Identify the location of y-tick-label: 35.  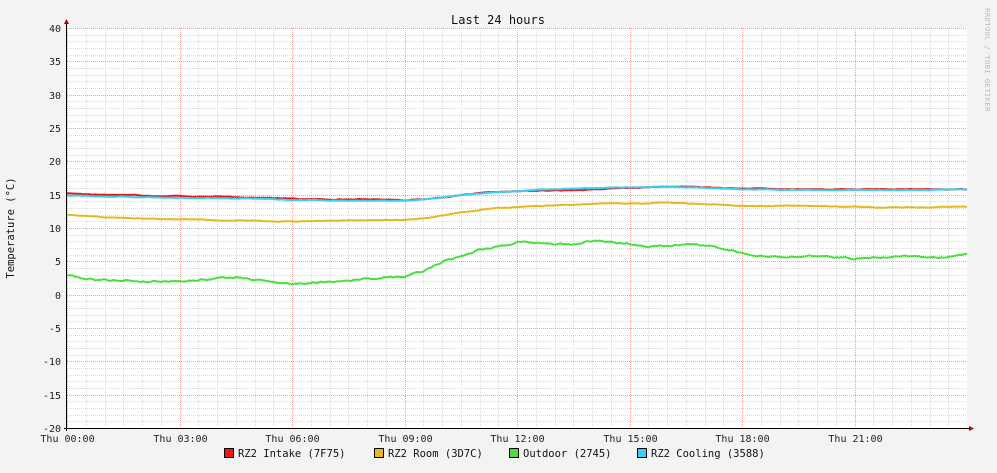
(55, 62).